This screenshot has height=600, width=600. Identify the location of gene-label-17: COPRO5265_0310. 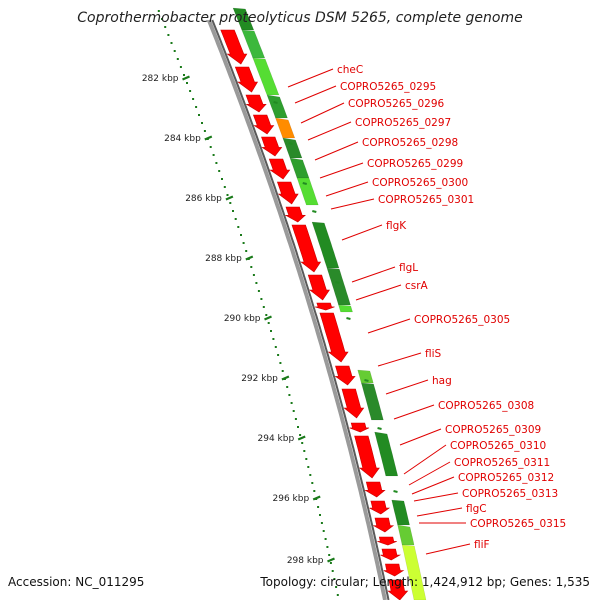
(498, 446).